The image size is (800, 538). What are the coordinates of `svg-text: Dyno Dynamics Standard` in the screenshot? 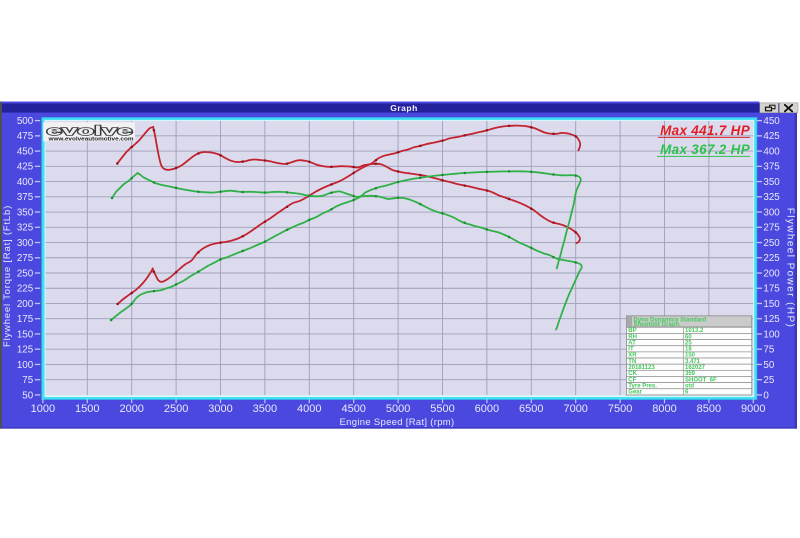 It's located at (670, 320).